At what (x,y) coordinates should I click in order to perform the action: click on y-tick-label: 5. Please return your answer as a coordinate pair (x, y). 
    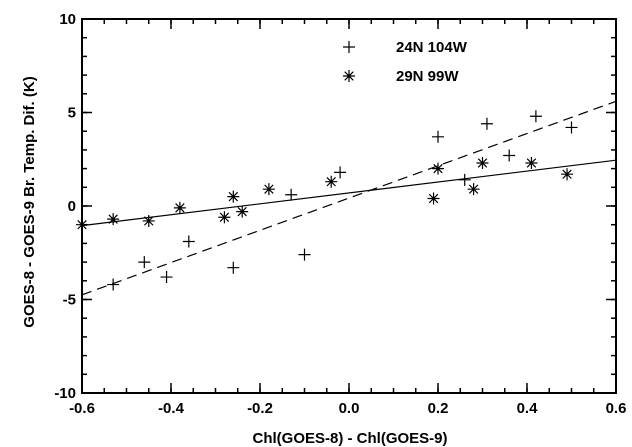
    Looking at the image, I should click on (72, 113).